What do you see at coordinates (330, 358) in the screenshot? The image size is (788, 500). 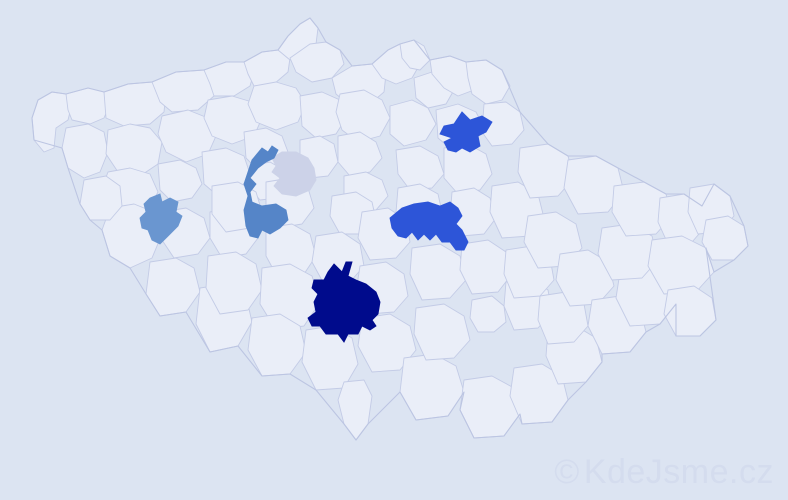 I see `district-jh-south` at bounding box center [330, 358].